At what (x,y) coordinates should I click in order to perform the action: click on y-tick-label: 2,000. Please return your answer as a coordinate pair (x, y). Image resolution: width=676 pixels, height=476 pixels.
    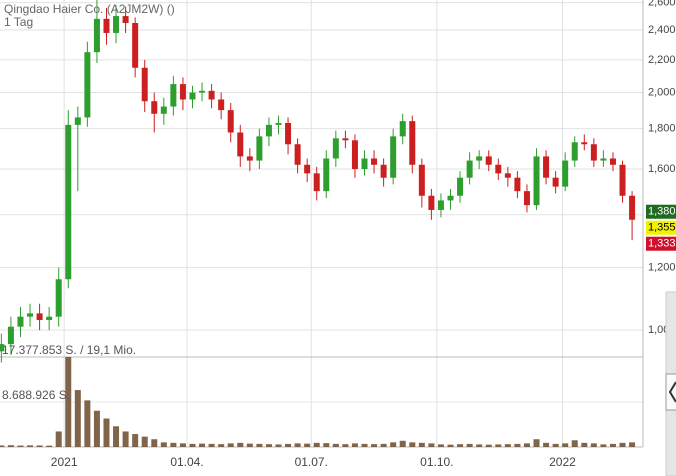
    Looking at the image, I should click on (662, 92).